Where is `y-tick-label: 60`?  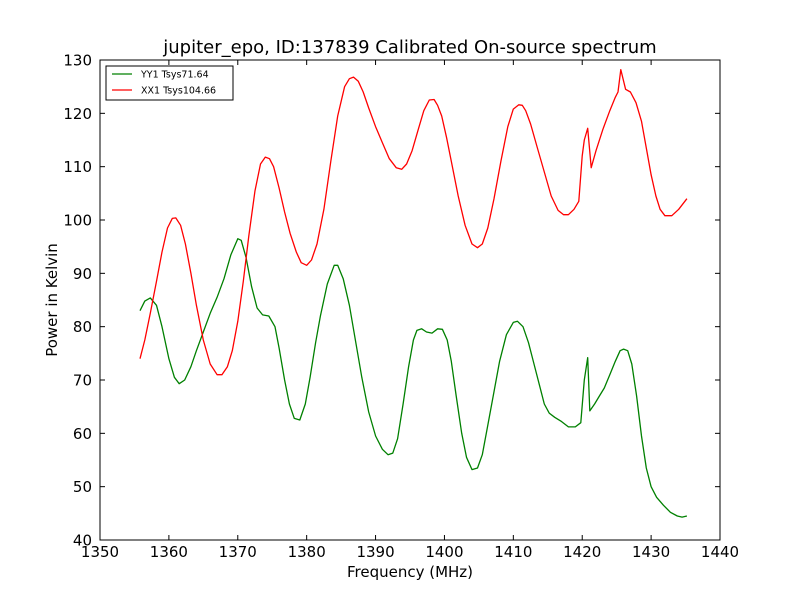 y-tick-label: 60 is located at coordinates (82, 434).